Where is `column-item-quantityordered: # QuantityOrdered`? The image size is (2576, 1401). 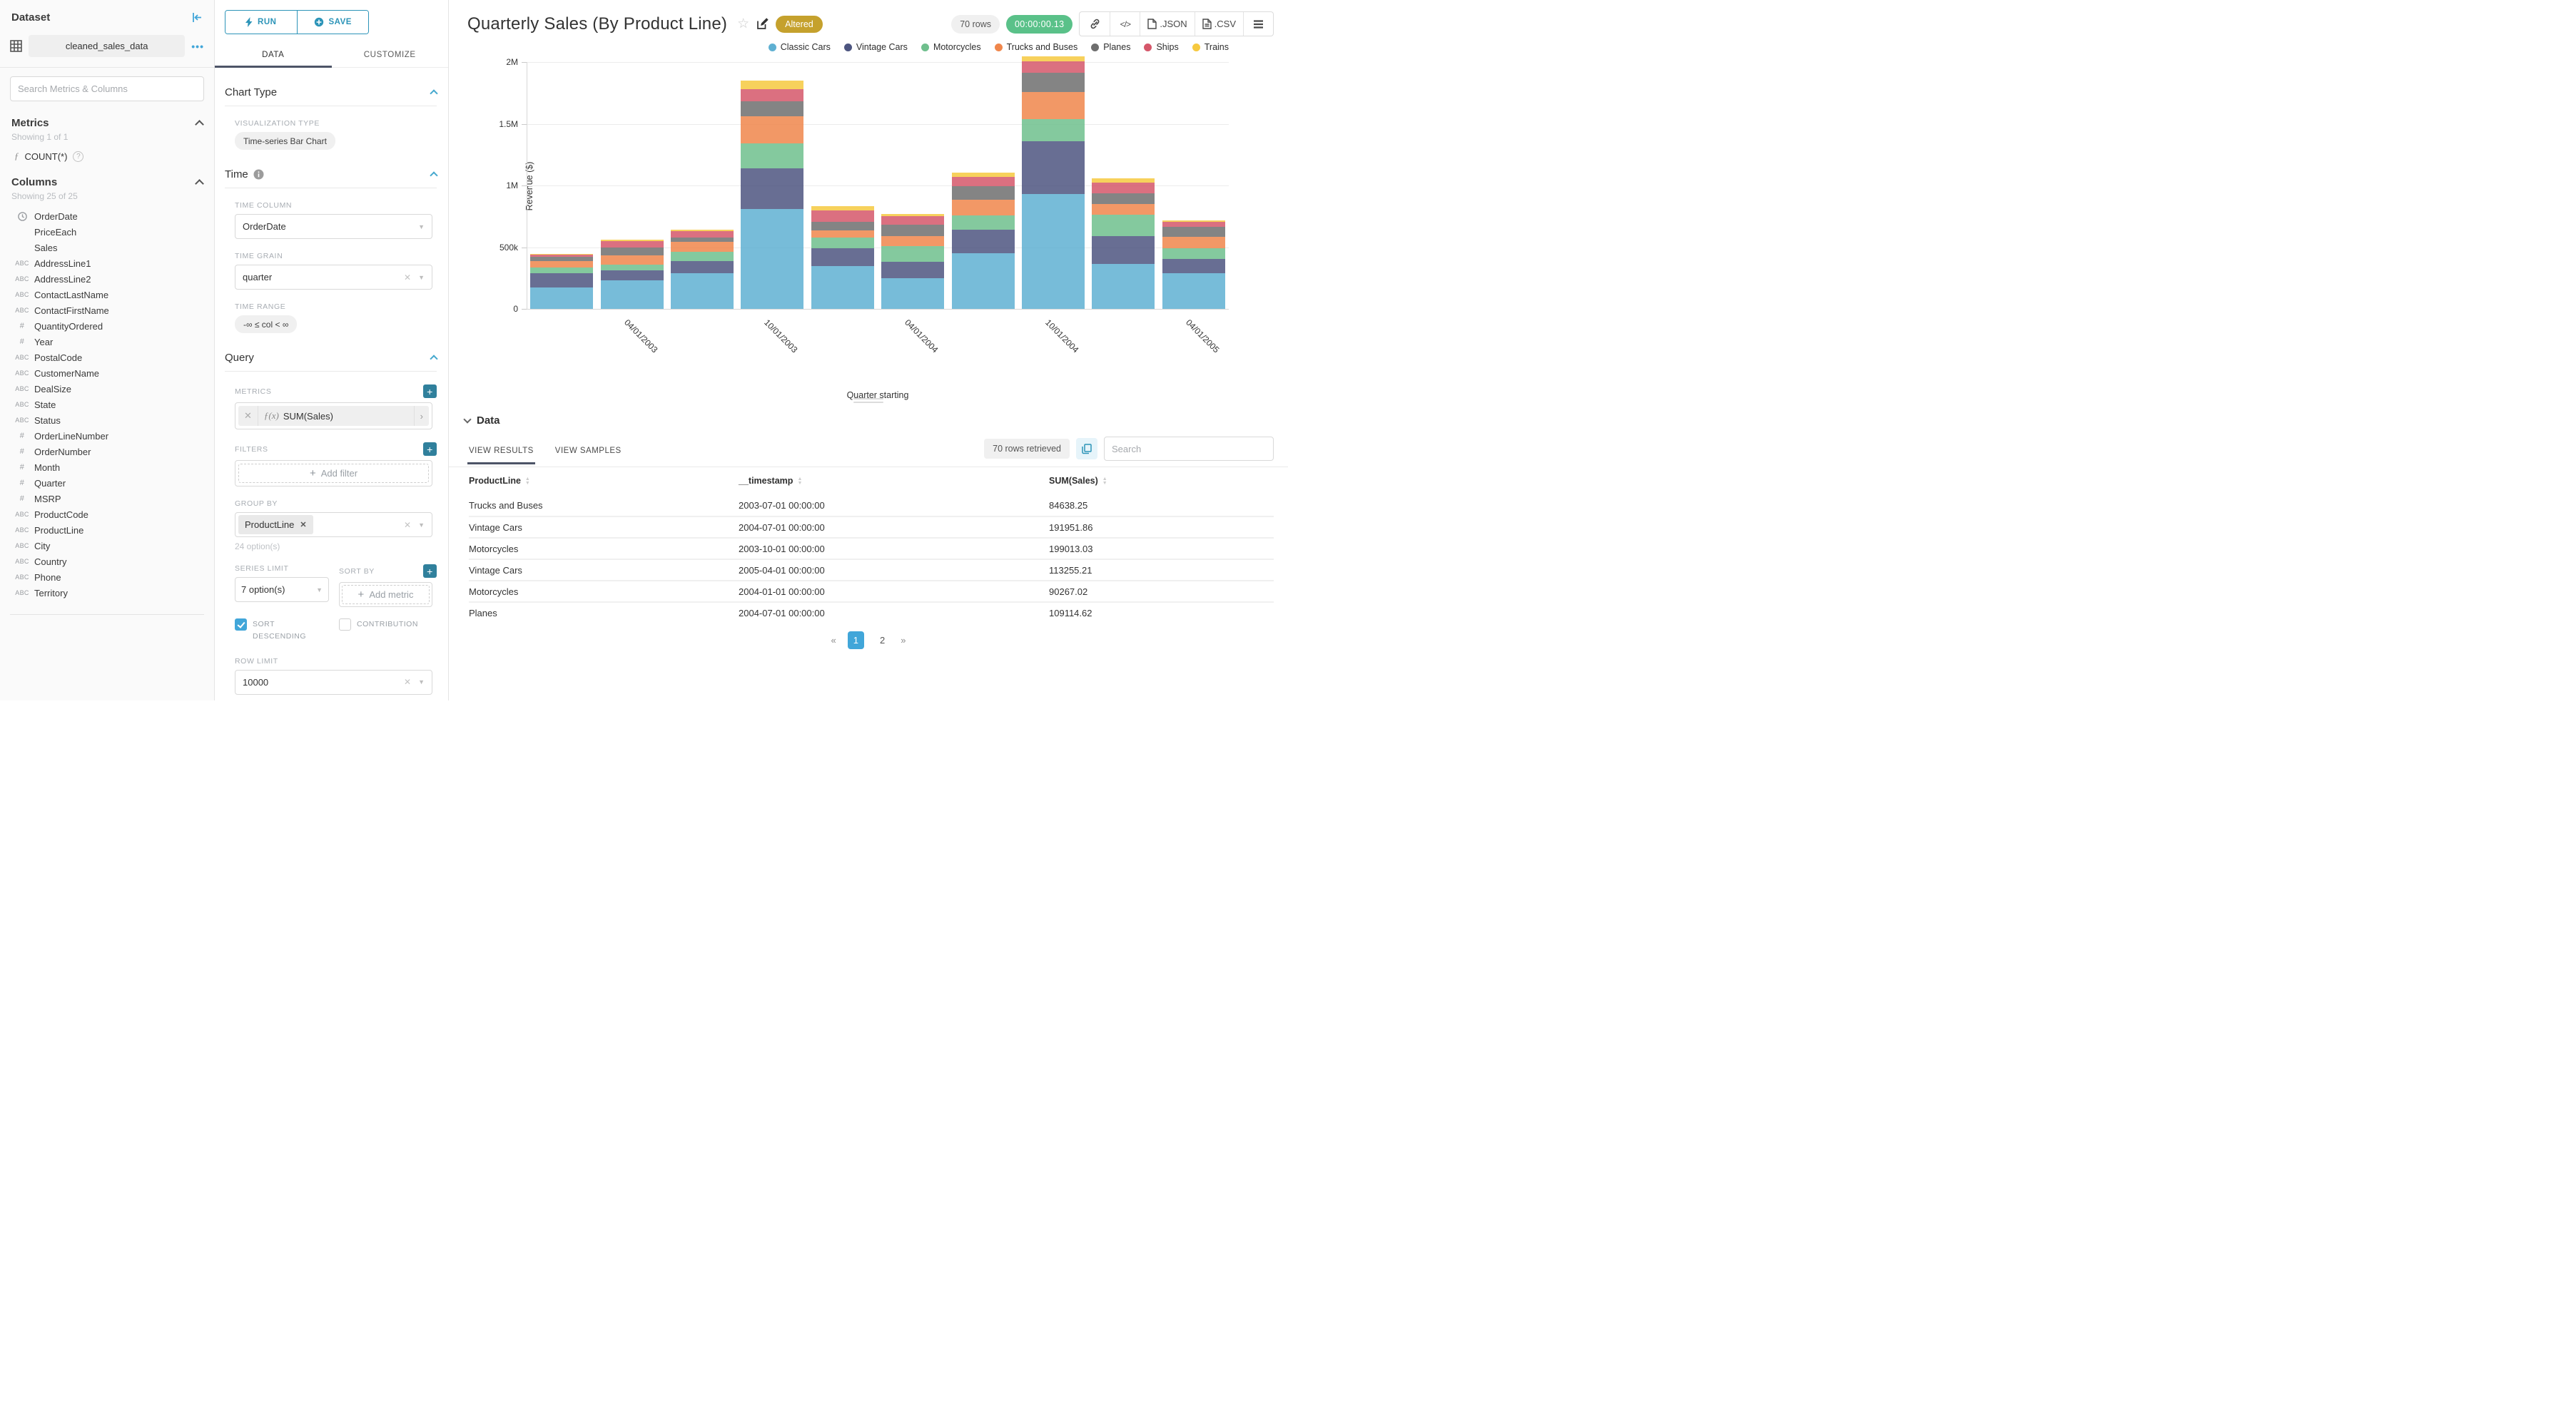 column-item-quantityordered: # QuantityOrdered is located at coordinates (107, 326).